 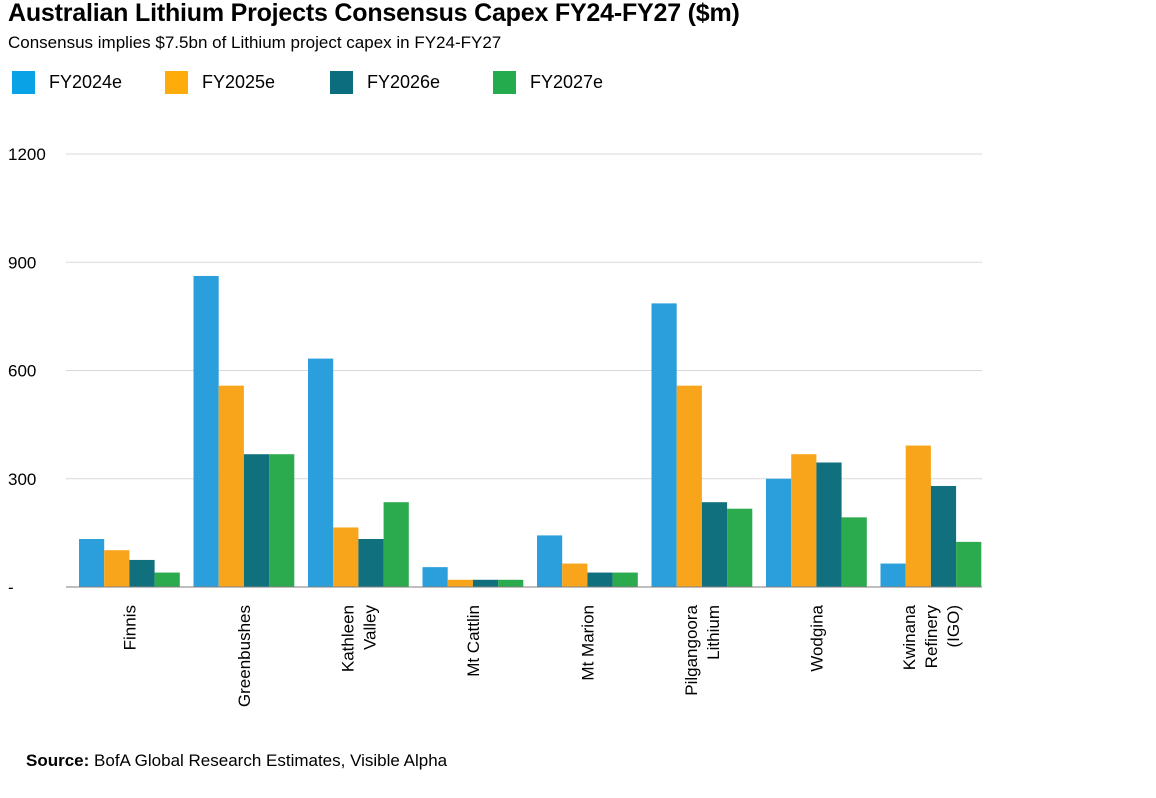 What do you see at coordinates (341, 82) in the screenshot?
I see `legend-swatch-fy2026e` at bounding box center [341, 82].